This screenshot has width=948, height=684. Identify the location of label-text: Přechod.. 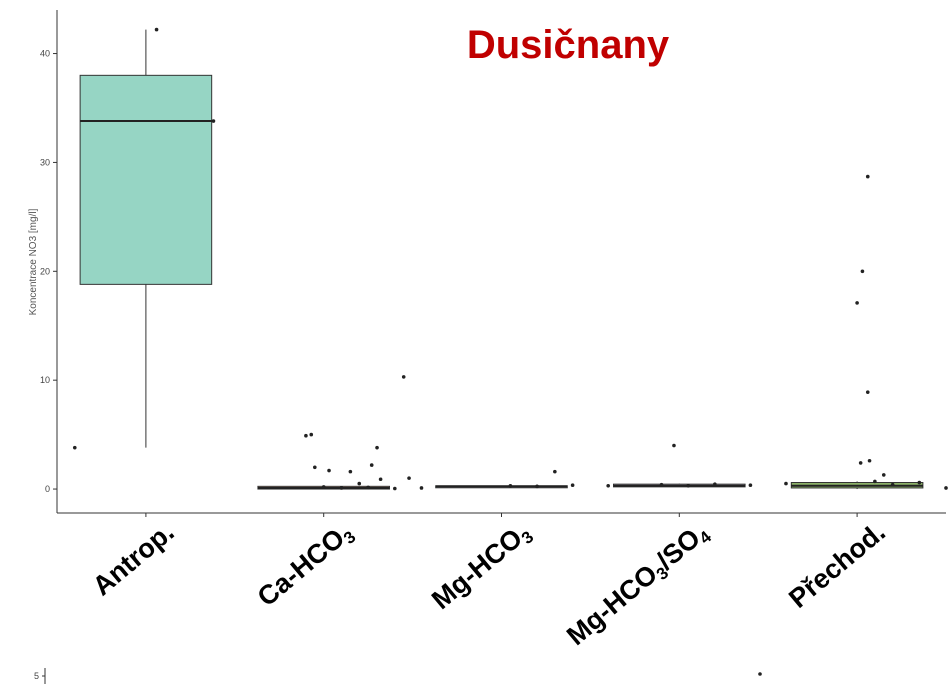
(837, 565).